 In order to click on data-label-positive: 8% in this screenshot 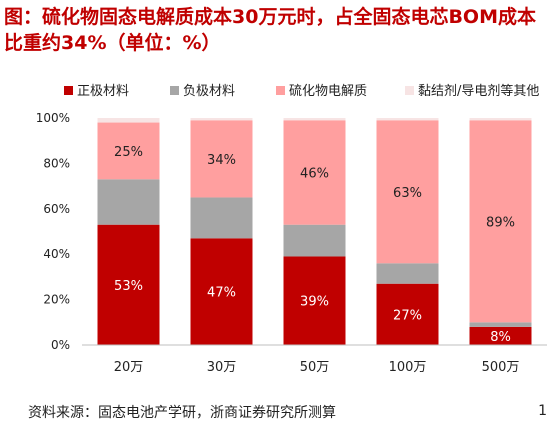, I will do `click(500, 337)`.